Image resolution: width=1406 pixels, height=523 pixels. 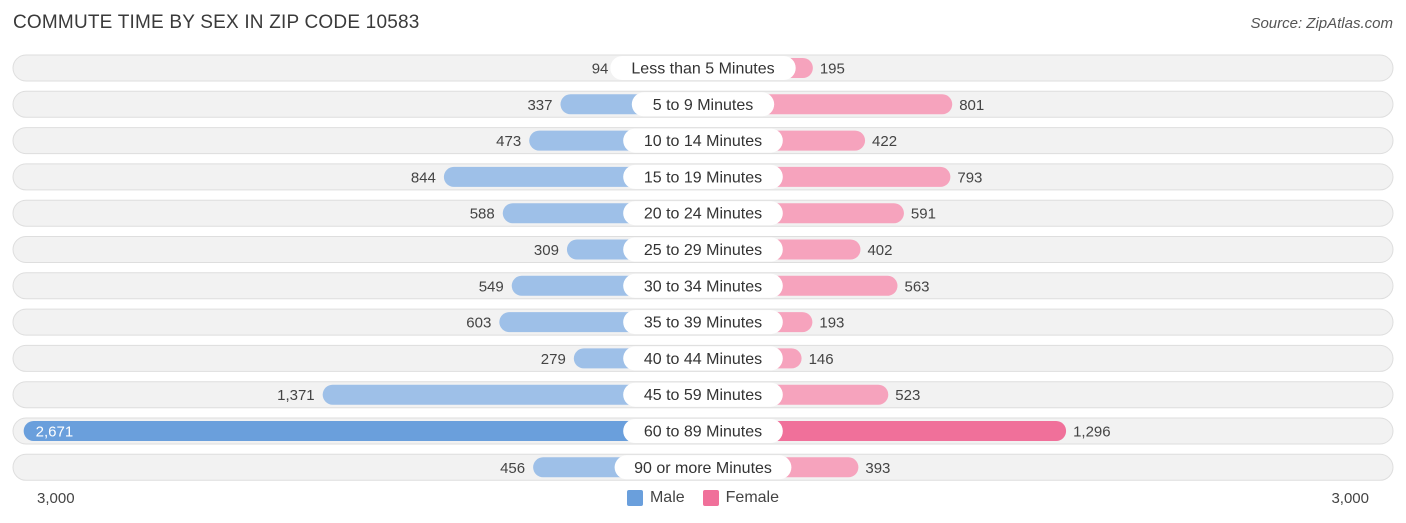 What do you see at coordinates (884, 141) in the screenshot?
I see `female-value-label: 422` at bounding box center [884, 141].